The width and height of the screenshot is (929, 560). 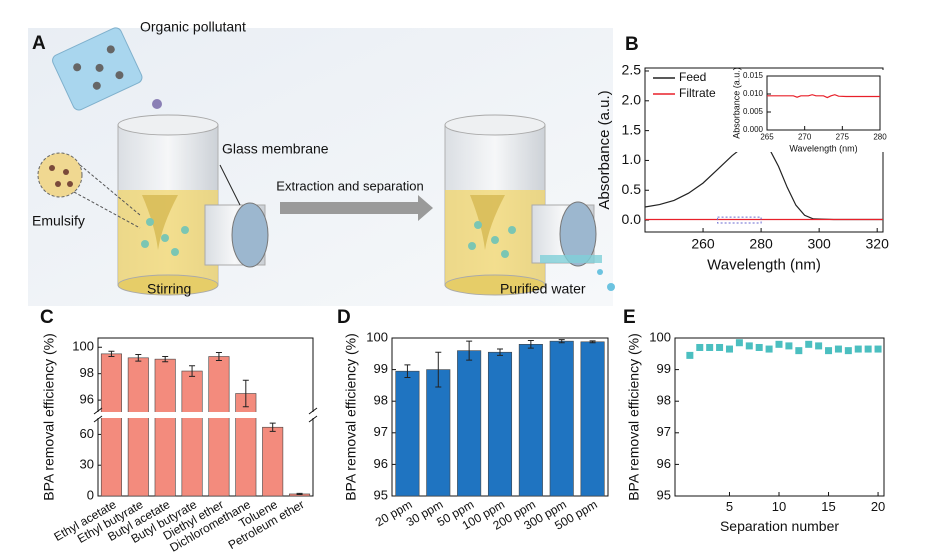 I want to click on process-arrow, so click(x=356, y=208).